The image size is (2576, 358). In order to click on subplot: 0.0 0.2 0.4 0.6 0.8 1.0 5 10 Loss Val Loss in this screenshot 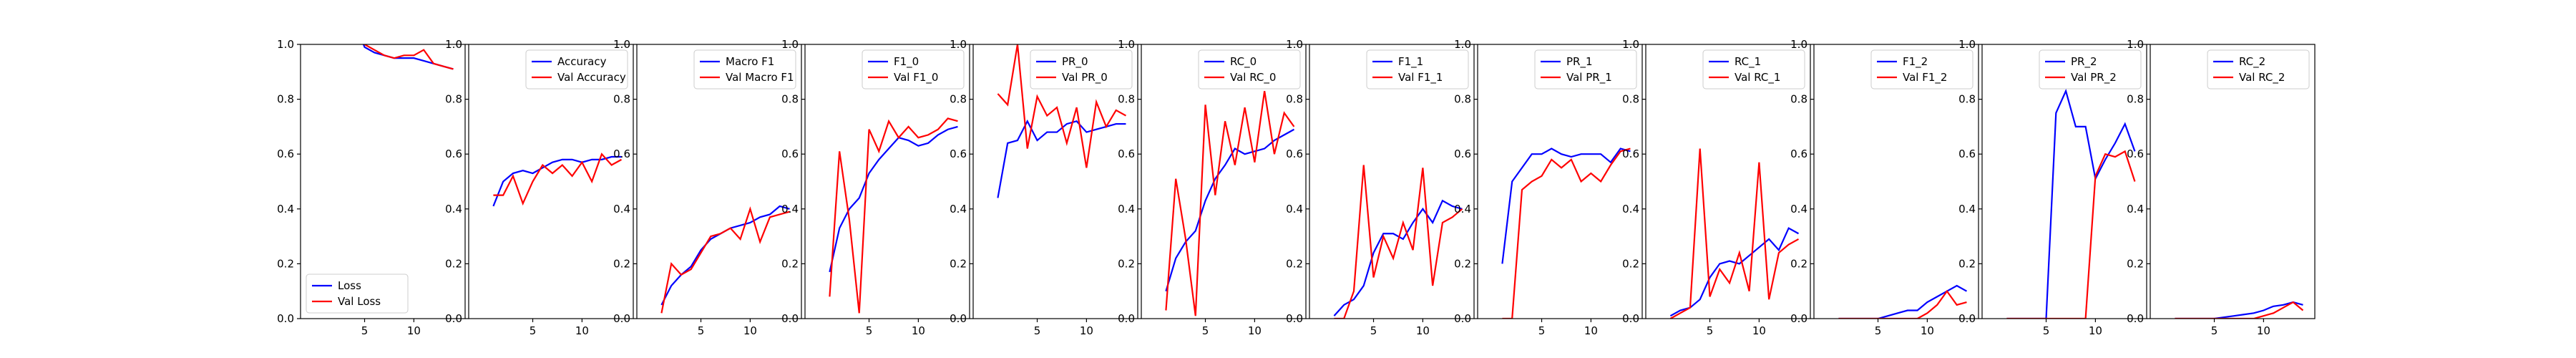, I will do `click(372, 187)`.